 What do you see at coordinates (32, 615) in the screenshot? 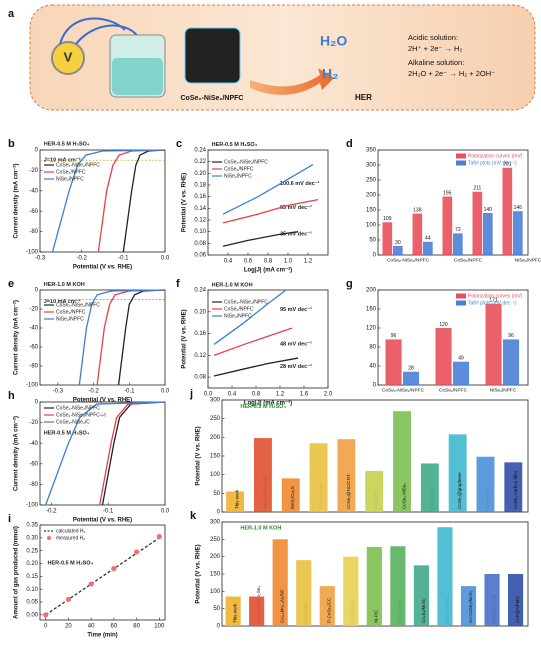
I see `y-tick-label: 0.00` at bounding box center [32, 615].